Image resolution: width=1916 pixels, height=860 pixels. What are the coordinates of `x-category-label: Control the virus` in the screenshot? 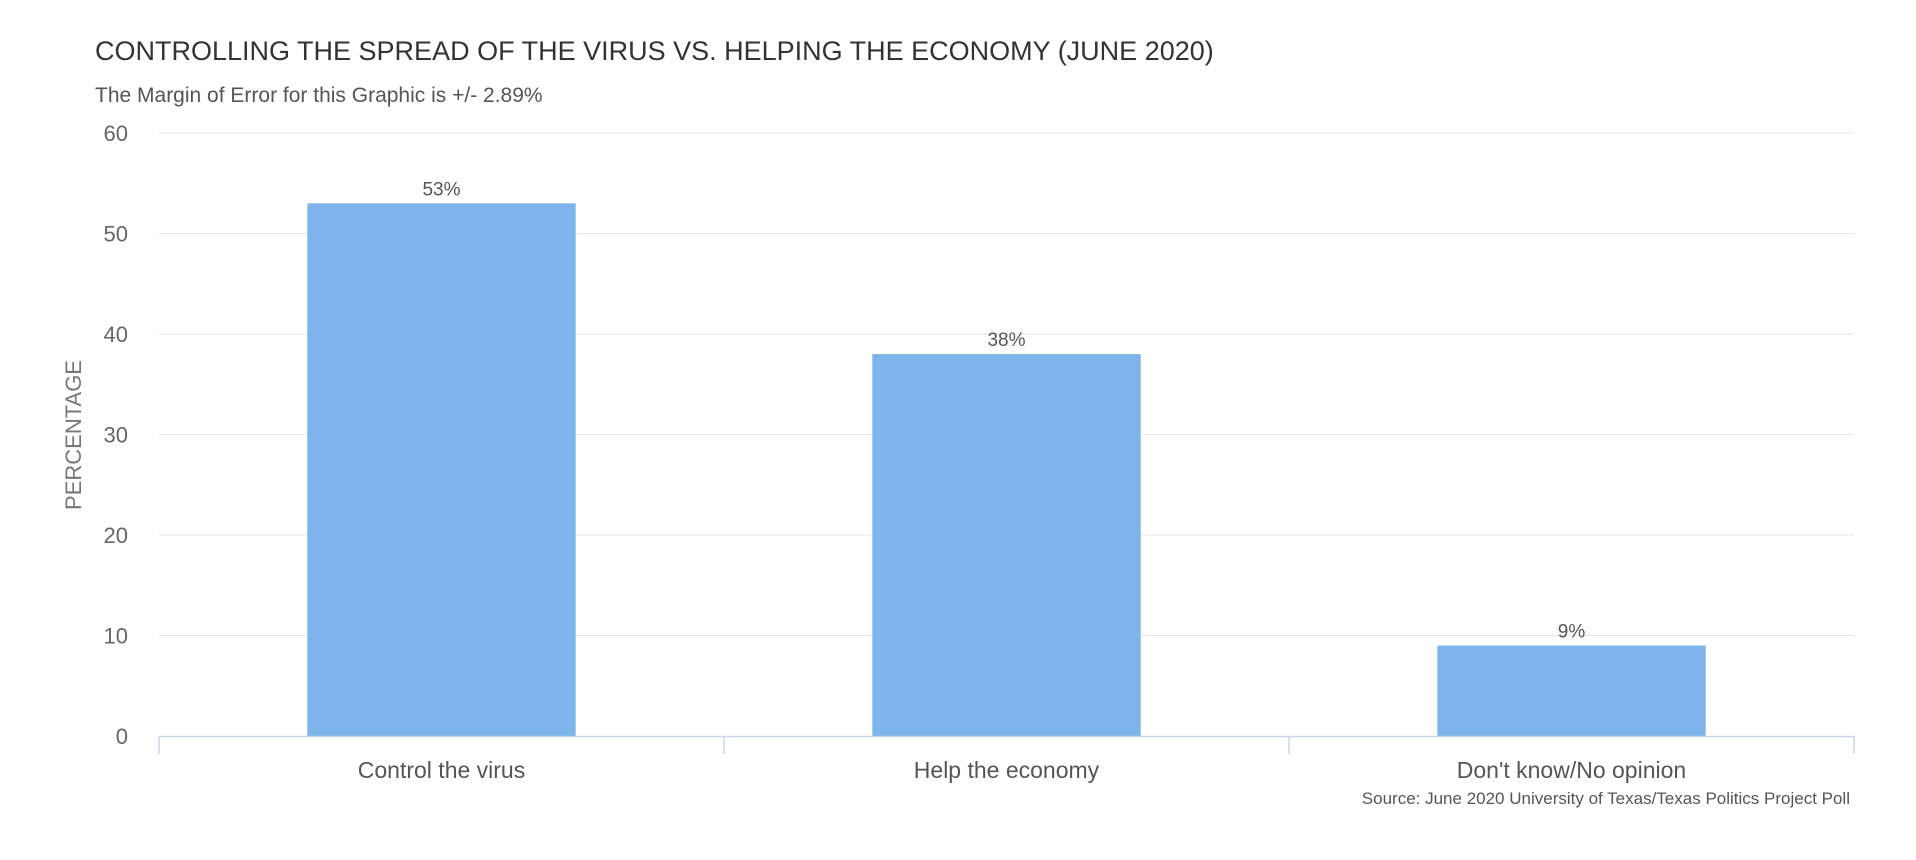 It's located at (441, 770).